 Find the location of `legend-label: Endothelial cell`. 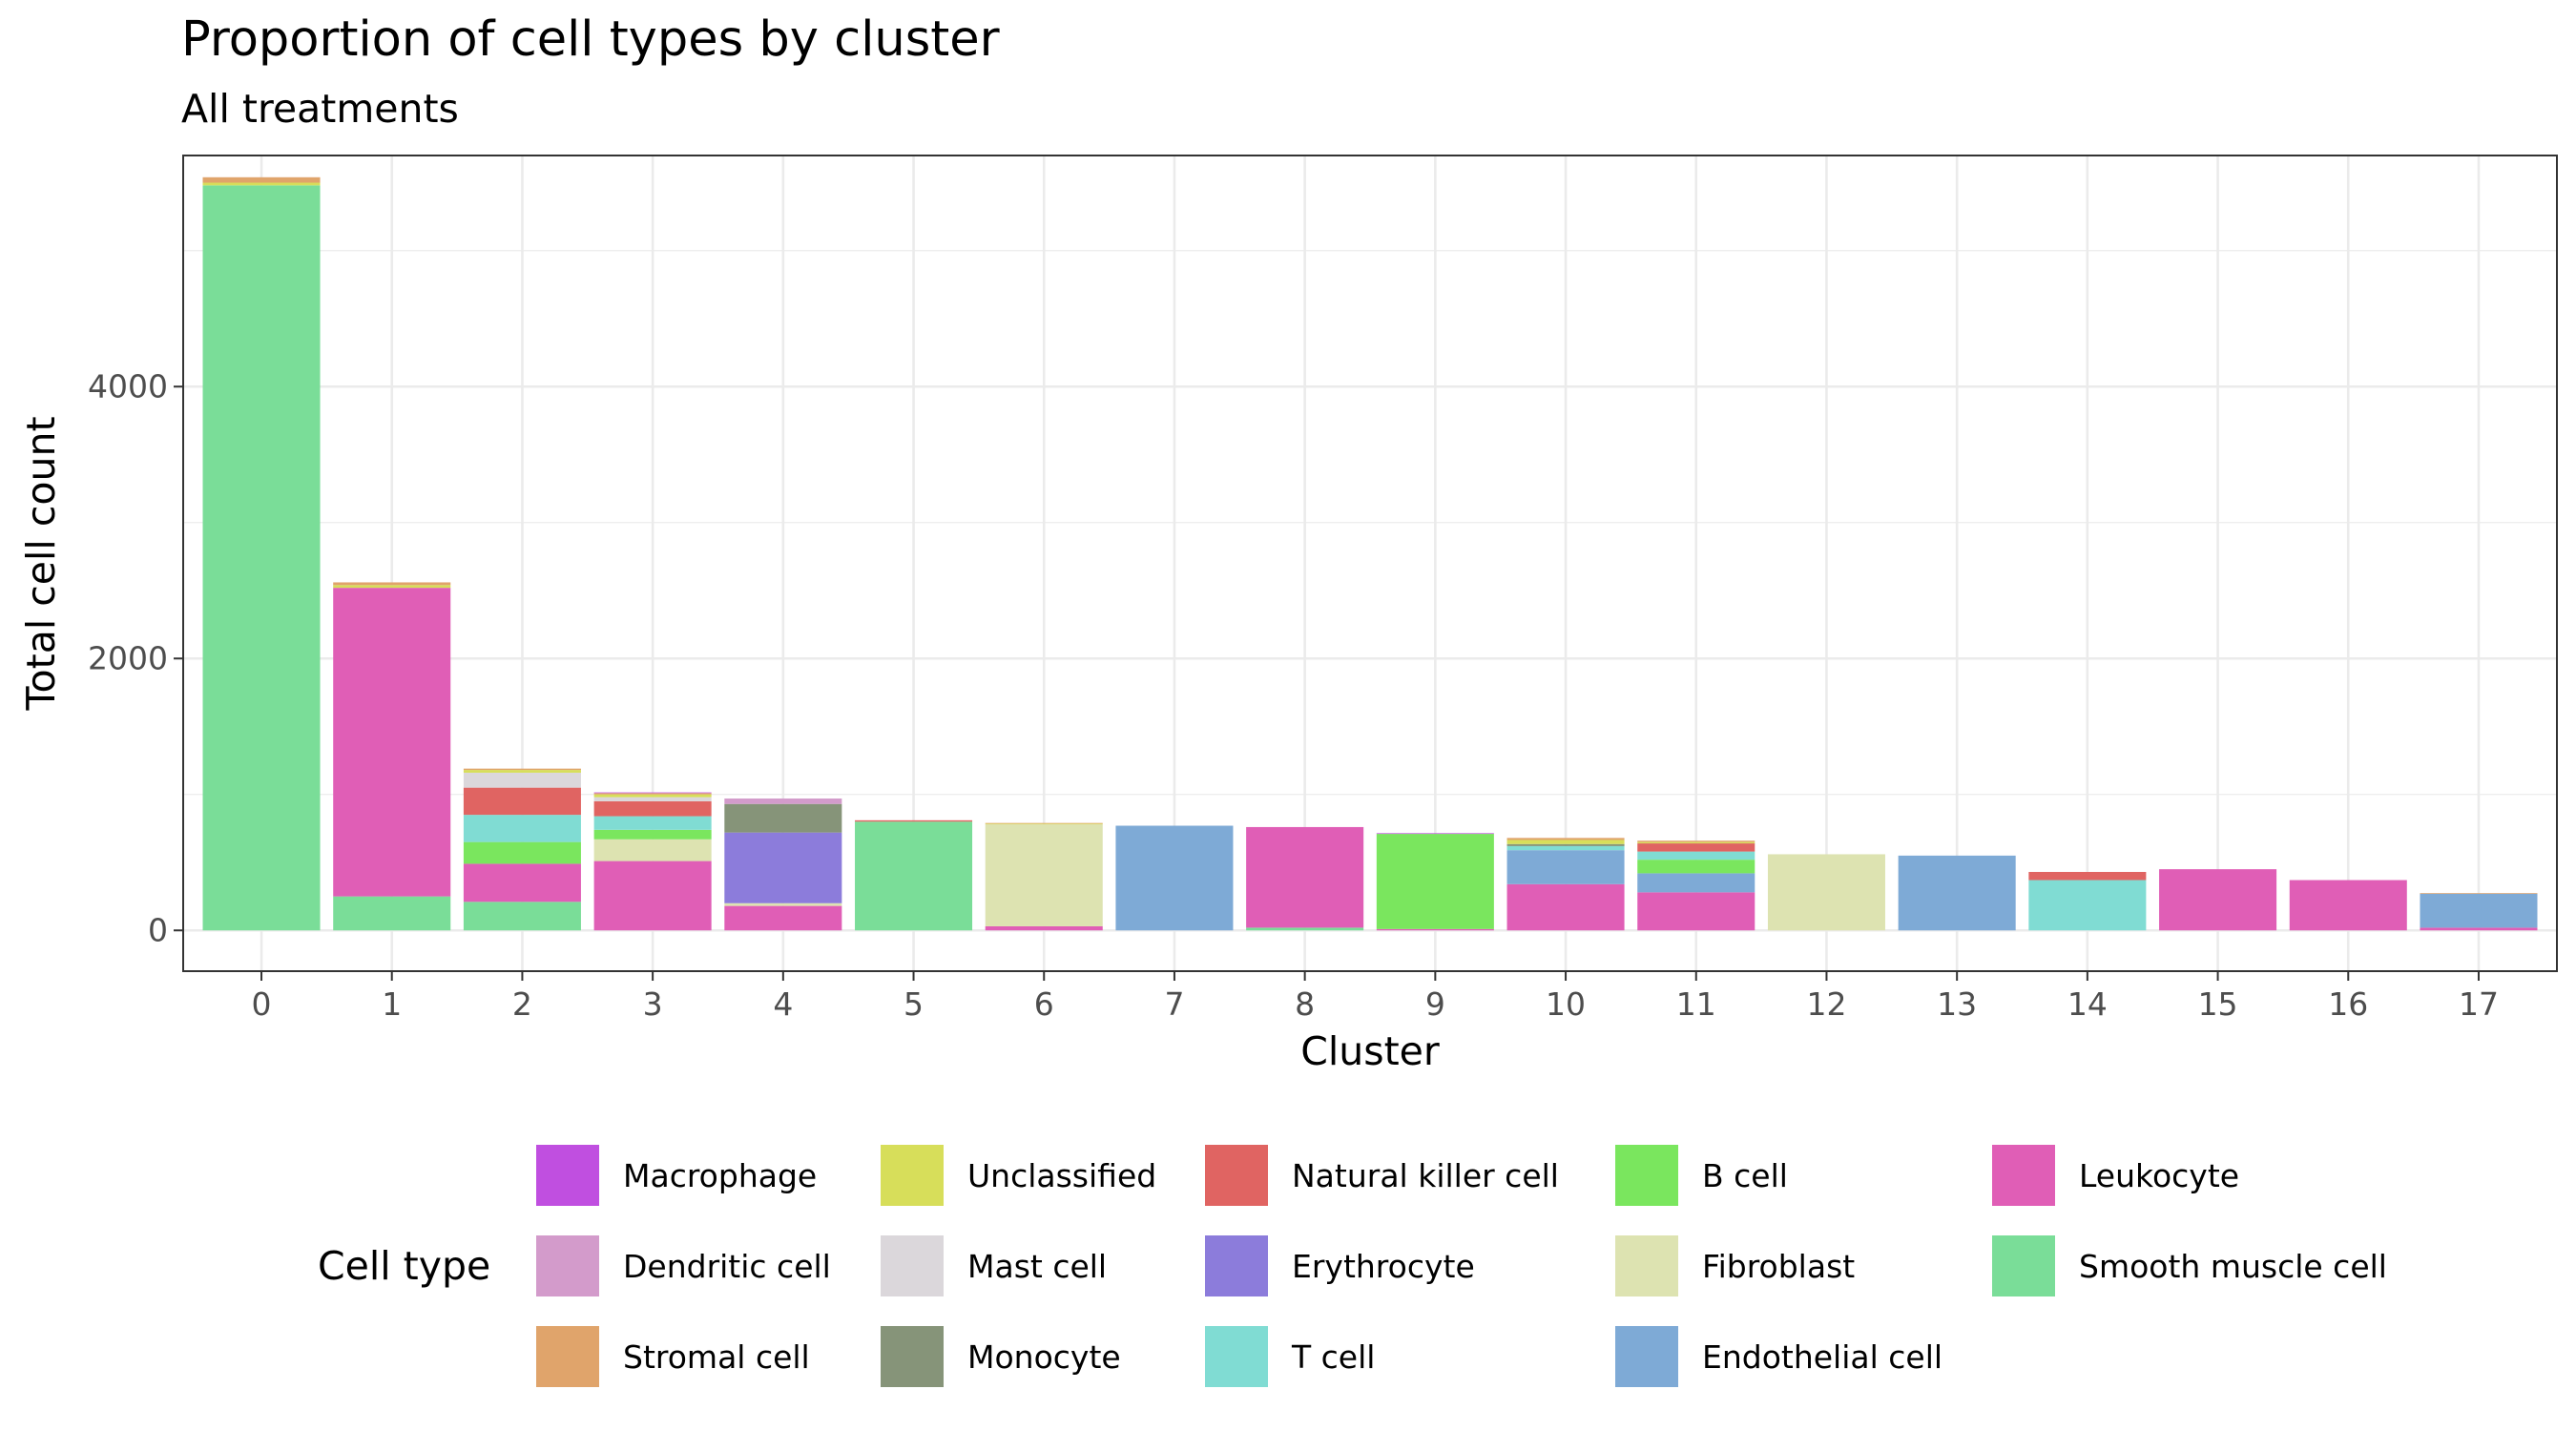

legend-label: Endothelial cell is located at coordinates (1822, 1357).